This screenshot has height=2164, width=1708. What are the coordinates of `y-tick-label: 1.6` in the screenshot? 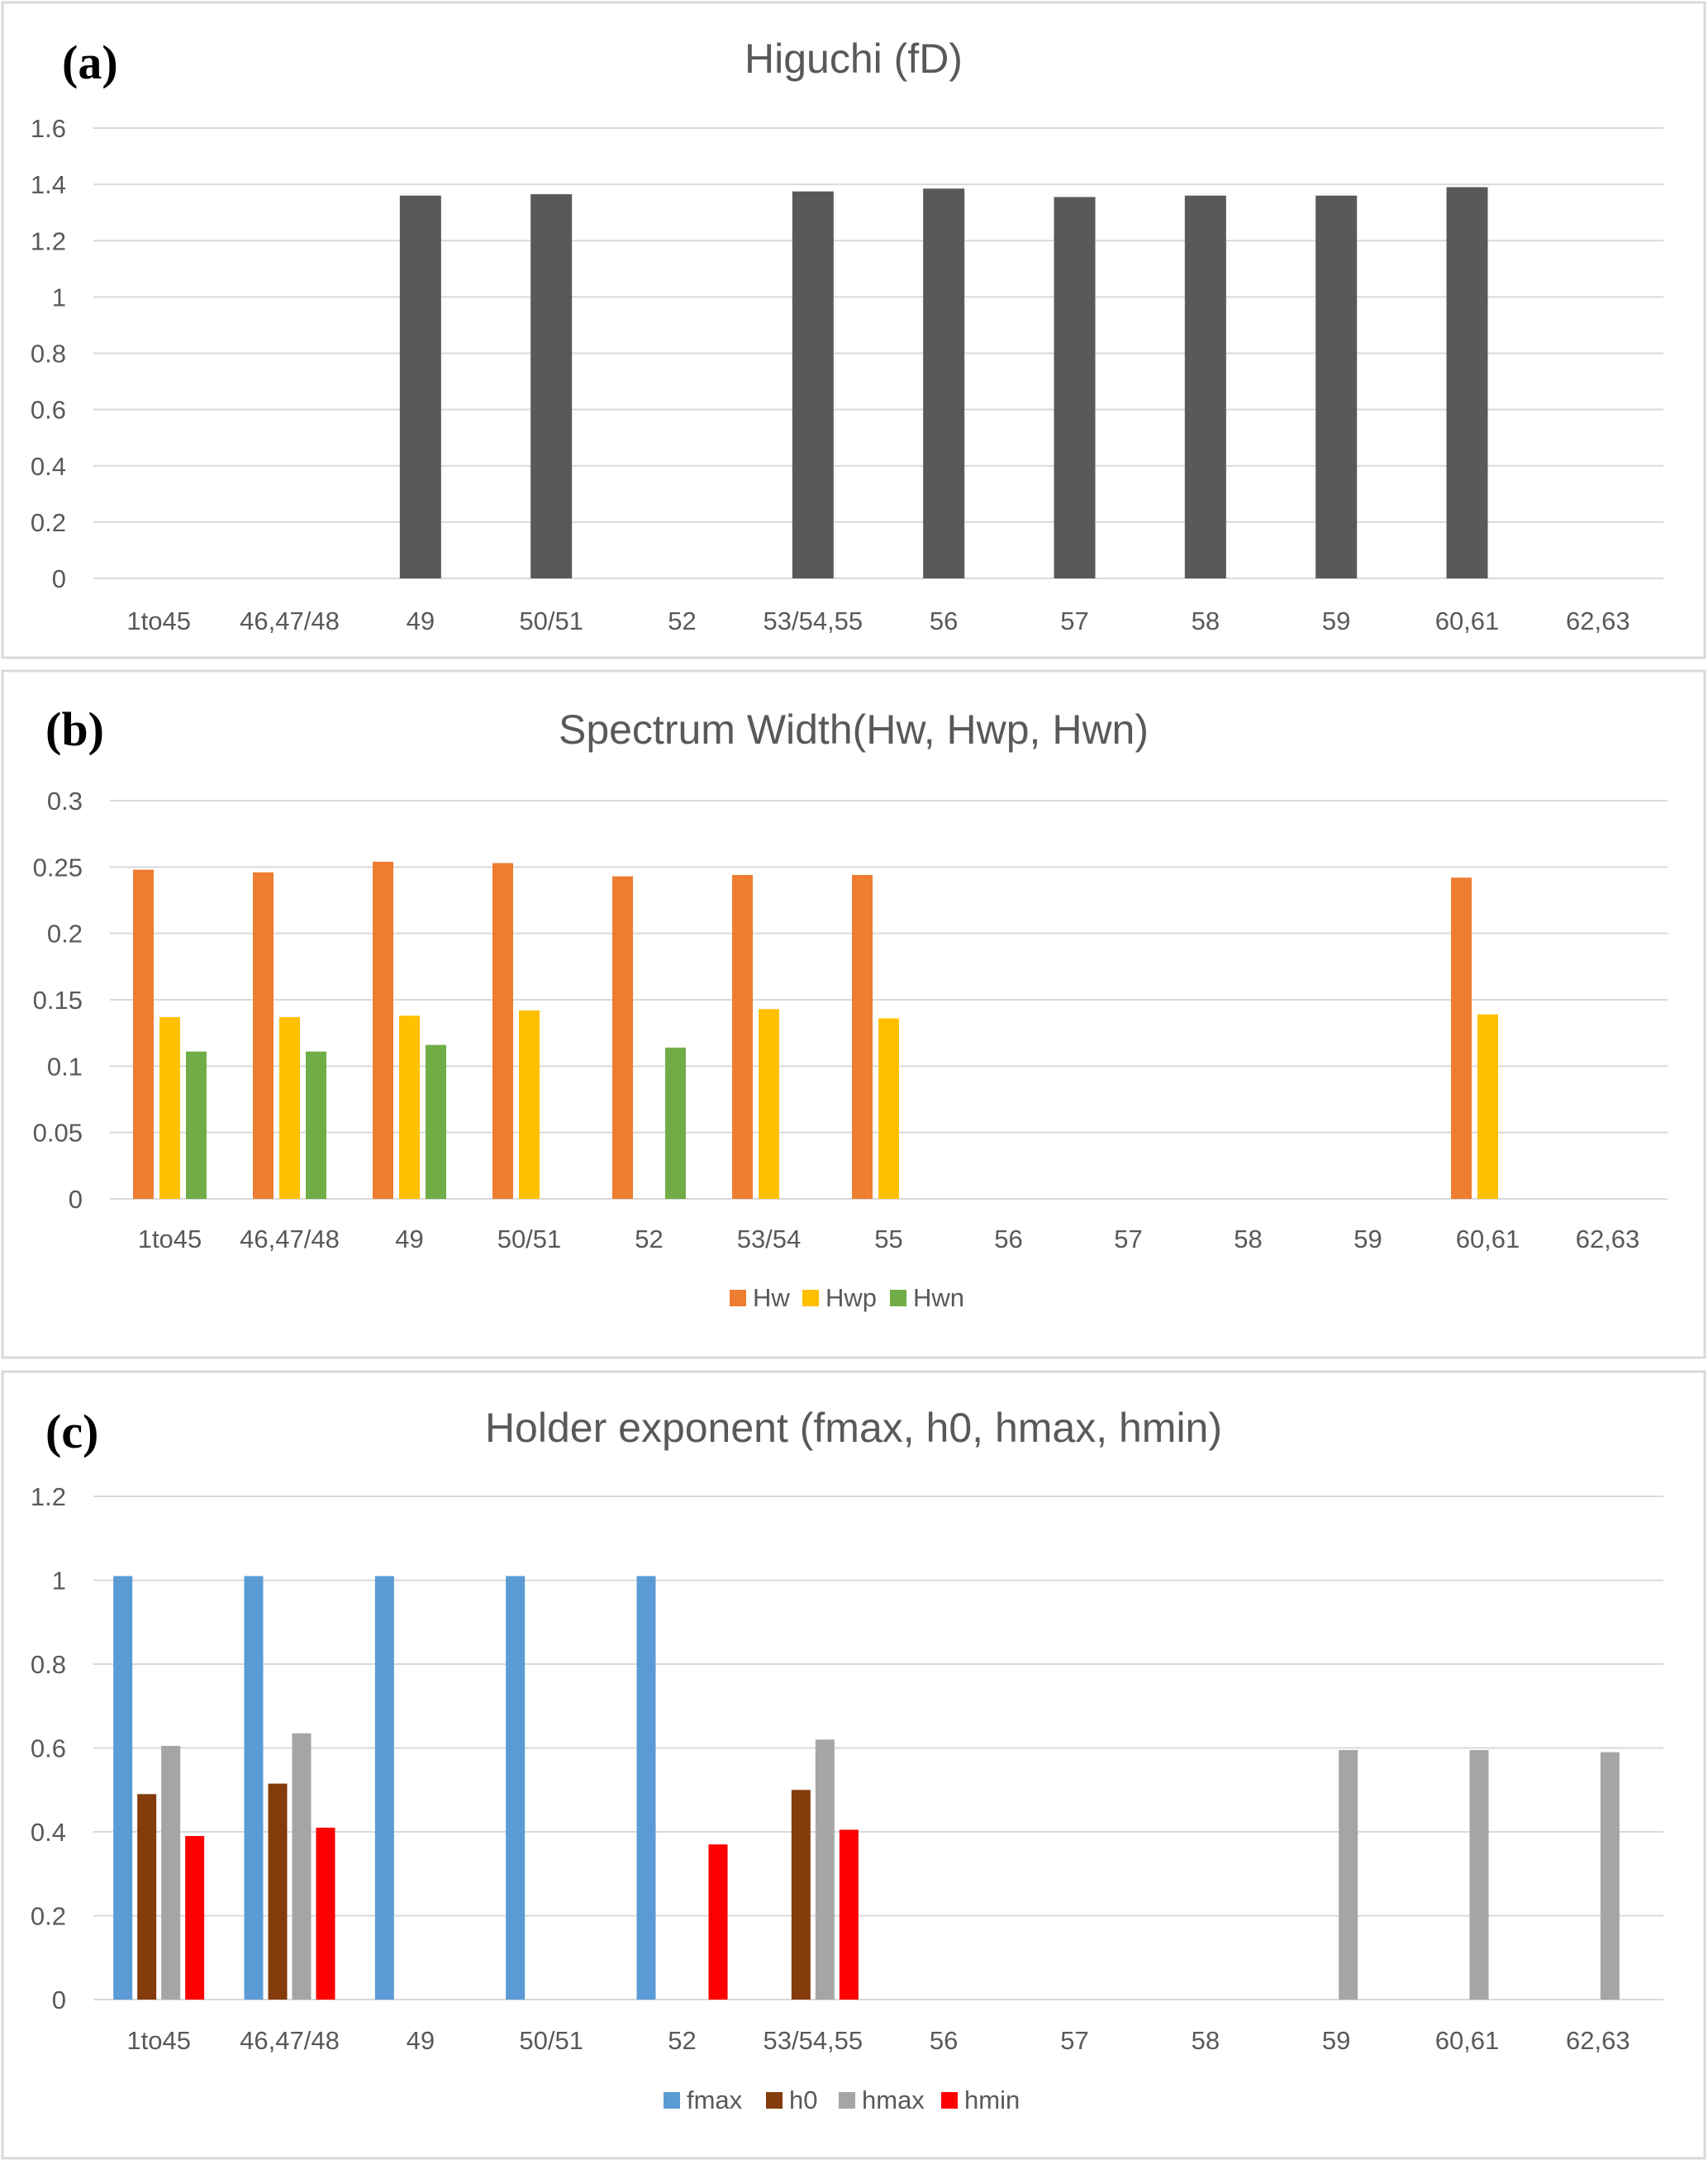 It's located at (48, 128).